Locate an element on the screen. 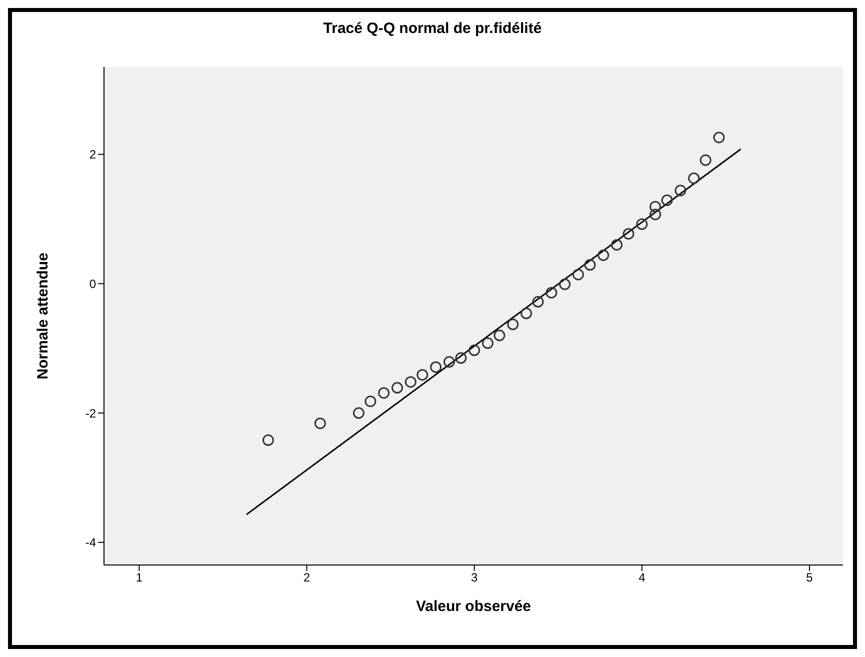 This screenshot has width=865, height=657. y-tick-label: -2 is located at coordinates (90, 413).